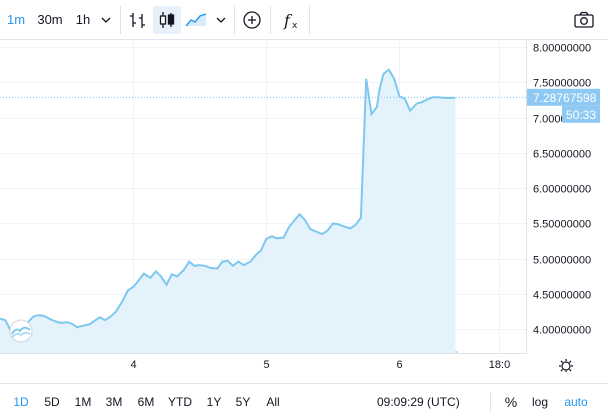  What do you see at coordinates (562, 155) in the screenshot?
I see `price-tick-label: 6.50000000` at bounding box center [562, 155].